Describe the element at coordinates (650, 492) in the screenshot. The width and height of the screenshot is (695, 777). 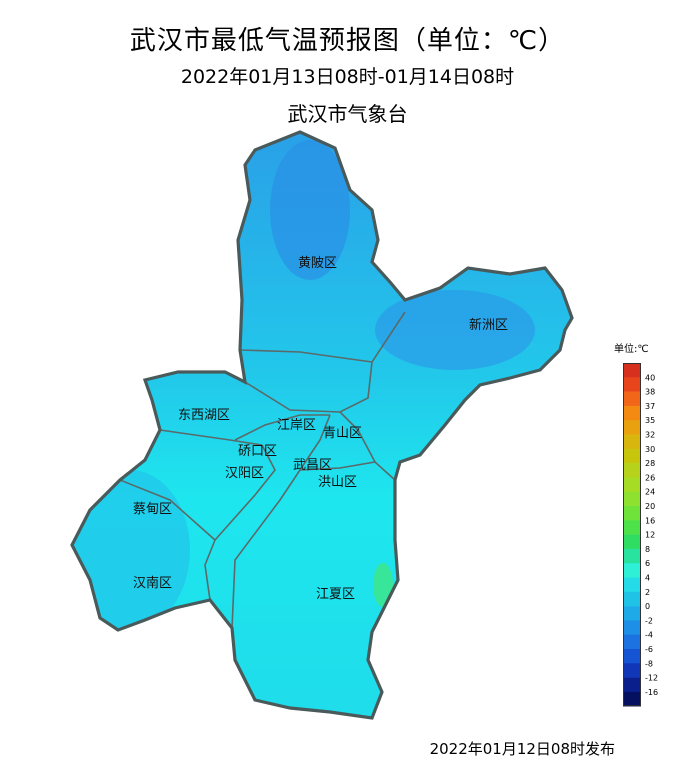
I see `legend-tick-label: 24` at that location.